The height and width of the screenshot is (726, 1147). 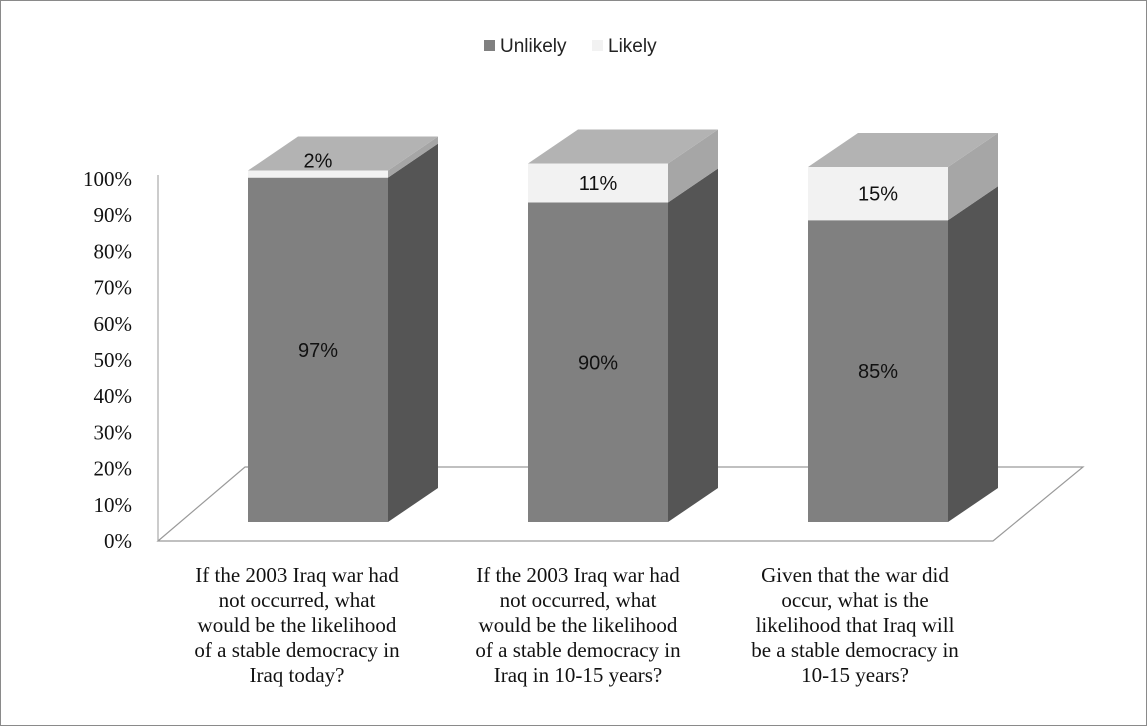 I want to click on legend-label-likely: Likely, so click(x=632, y=46).